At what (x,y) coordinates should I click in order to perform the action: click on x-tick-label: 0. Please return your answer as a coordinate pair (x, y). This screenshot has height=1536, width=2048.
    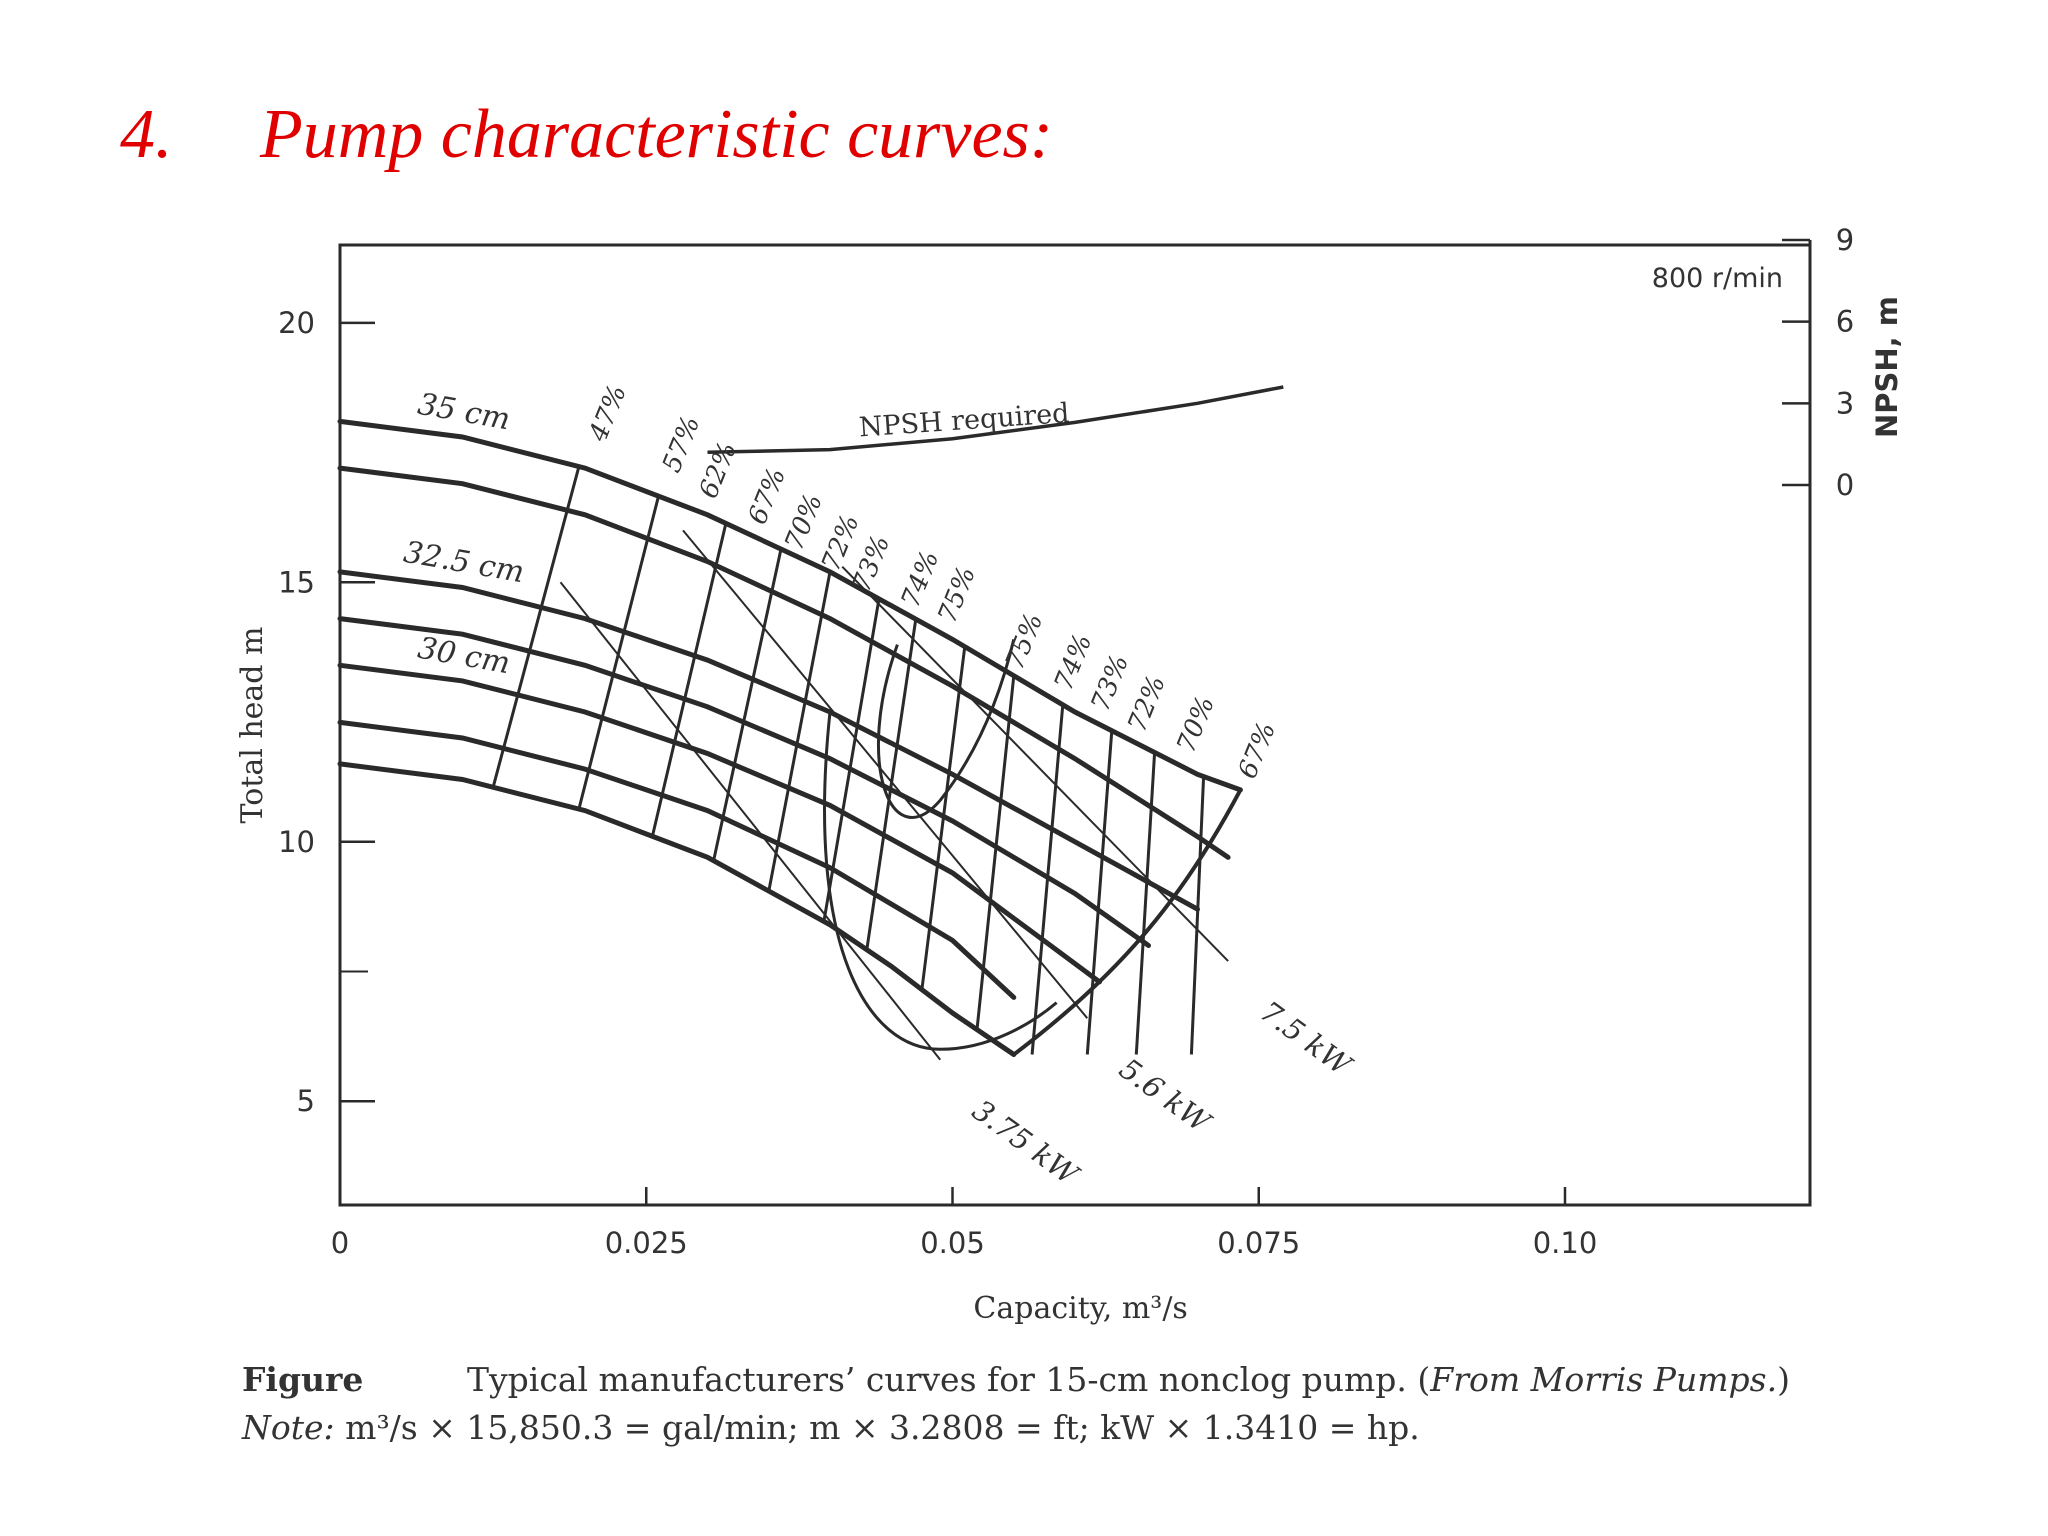
    Looking at the image, I should click on (340, 1243).